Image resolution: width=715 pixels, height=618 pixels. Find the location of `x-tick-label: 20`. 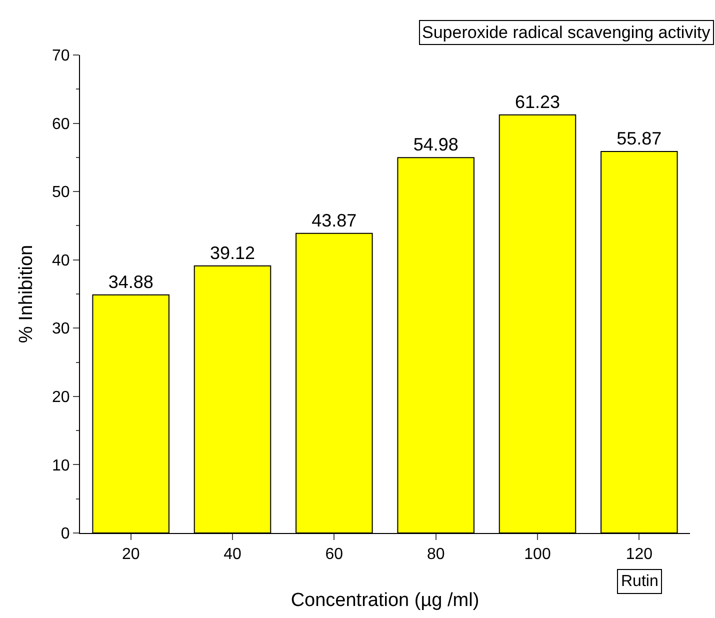

x-tick-label: 20 is located at coordinates (131, 555).